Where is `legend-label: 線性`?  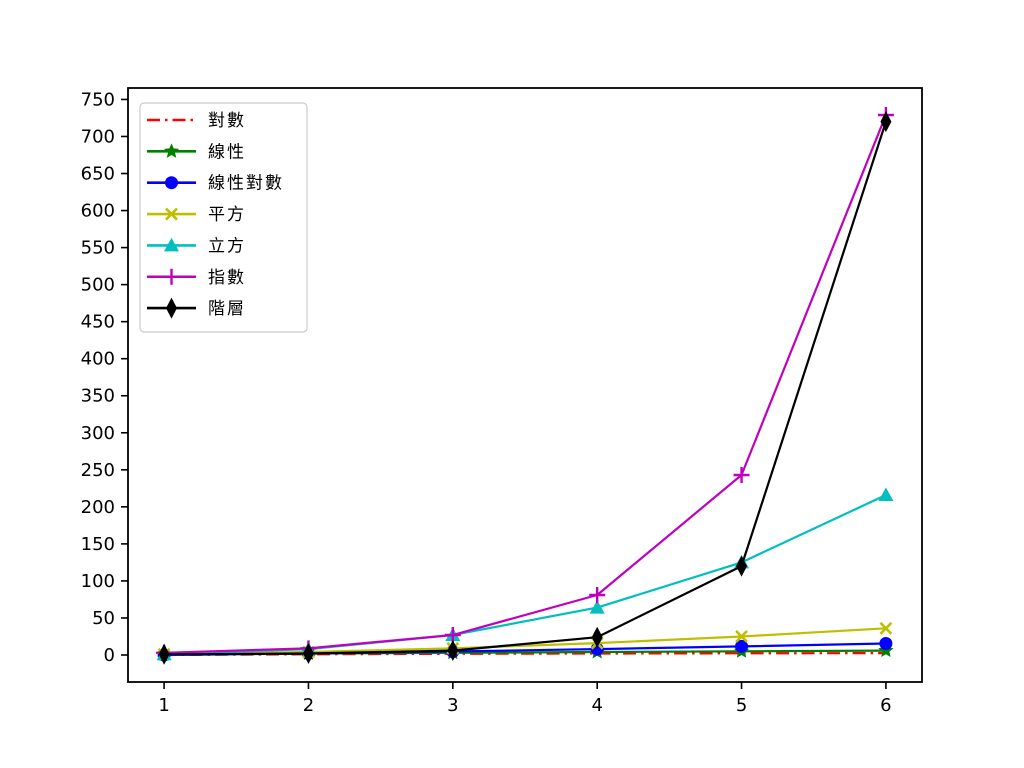
legend-label: 線性 is located at coordinates (227, 152).